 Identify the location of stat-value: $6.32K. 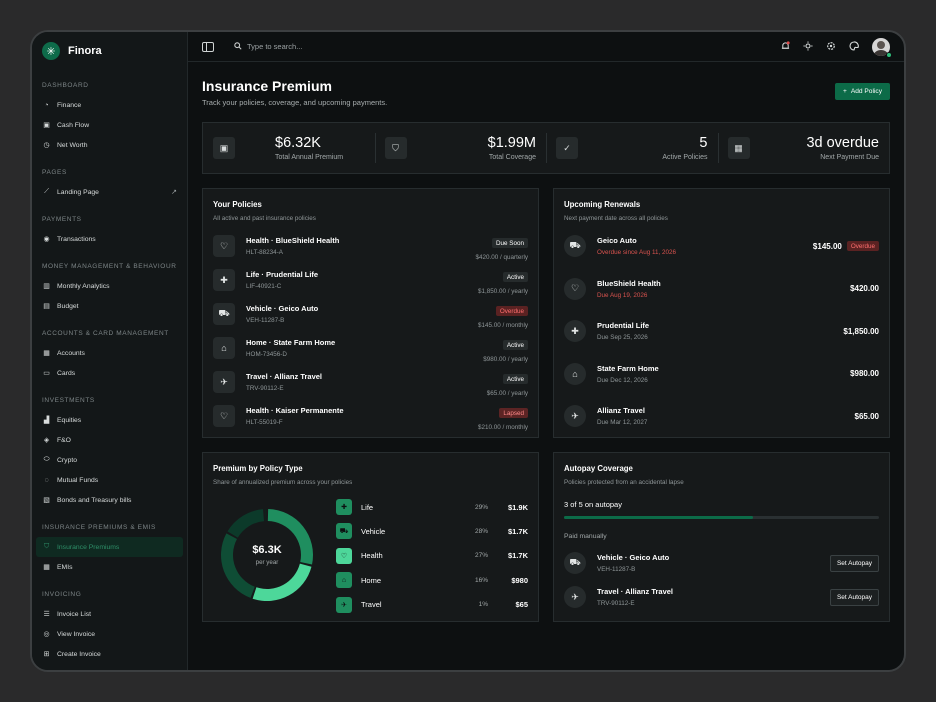
(298, 143).